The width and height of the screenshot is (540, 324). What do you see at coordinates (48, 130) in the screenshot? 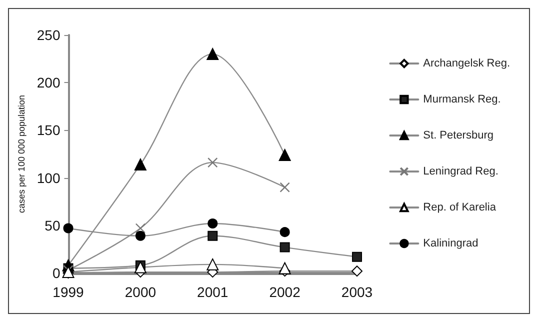
I see `y-tick-label: 150` at bounding box center [48, 130].